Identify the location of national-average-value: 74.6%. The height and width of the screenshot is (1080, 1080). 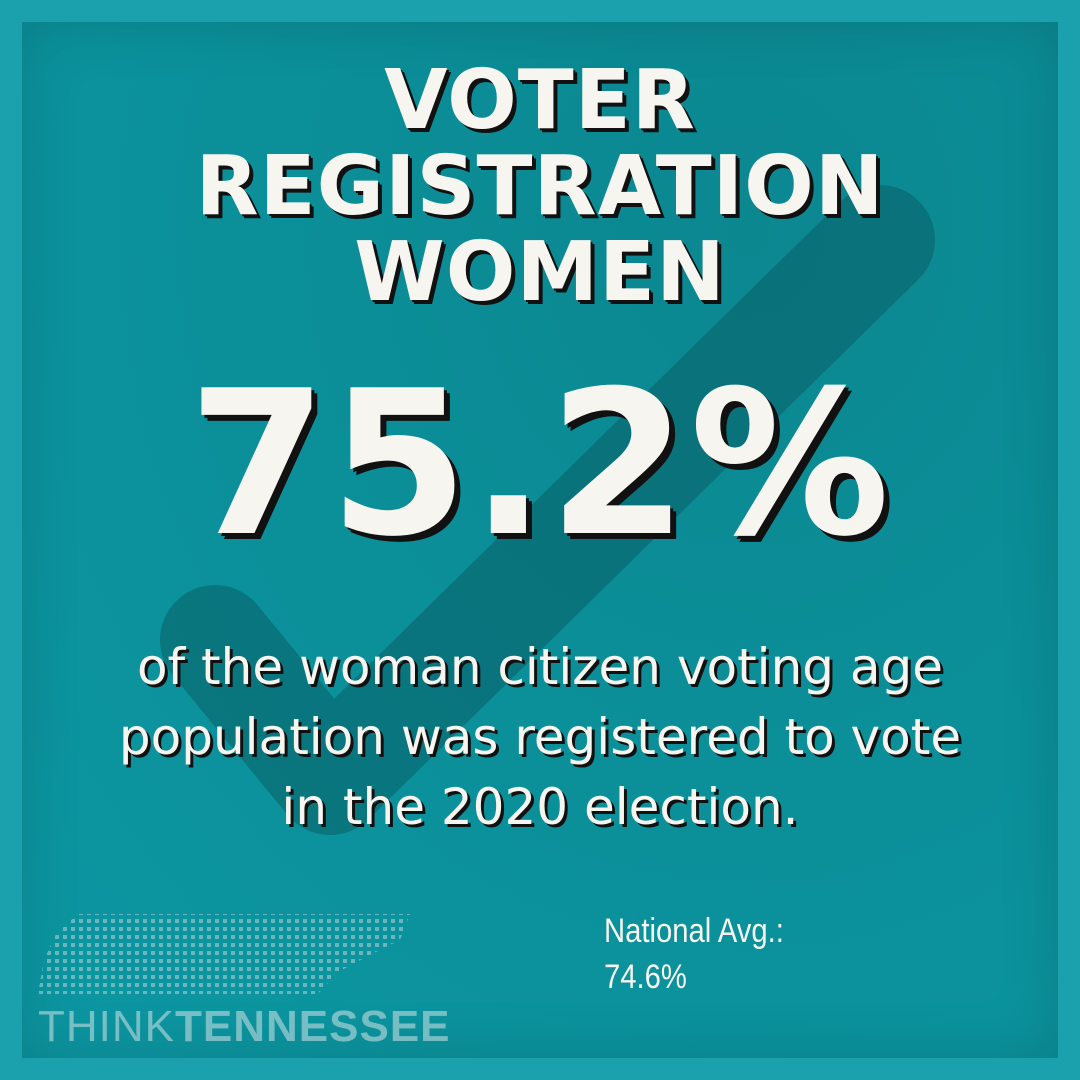
(645, 977).